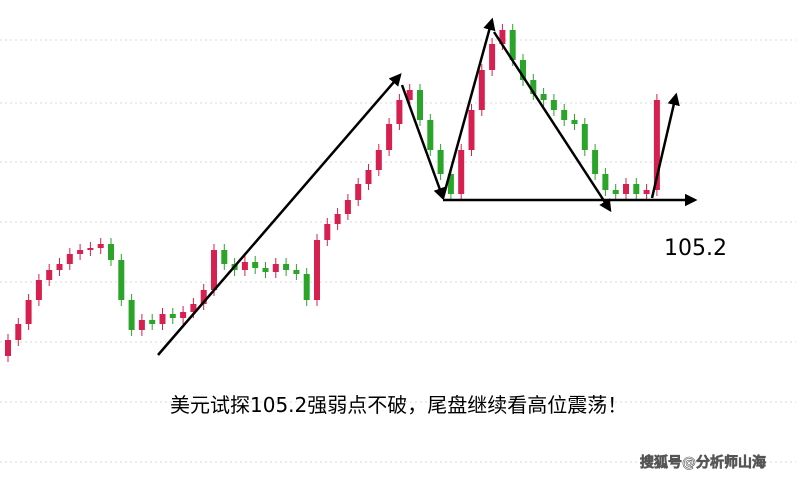  I want to click on caption: 美元试探105.2强弱点不破，尾盘继续看高位震荡！, so click(398, 405).